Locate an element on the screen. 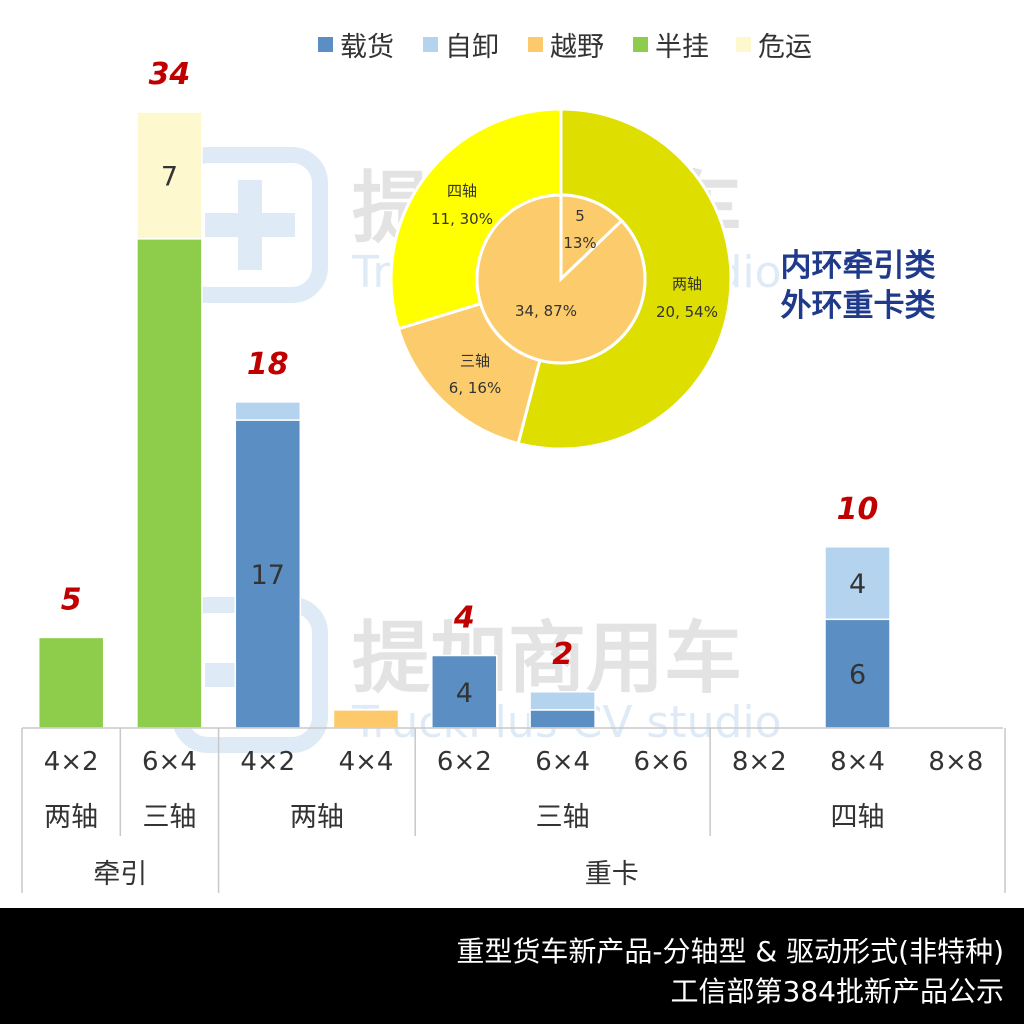  bar-半挂-0 is located at coordinates (71, 682).